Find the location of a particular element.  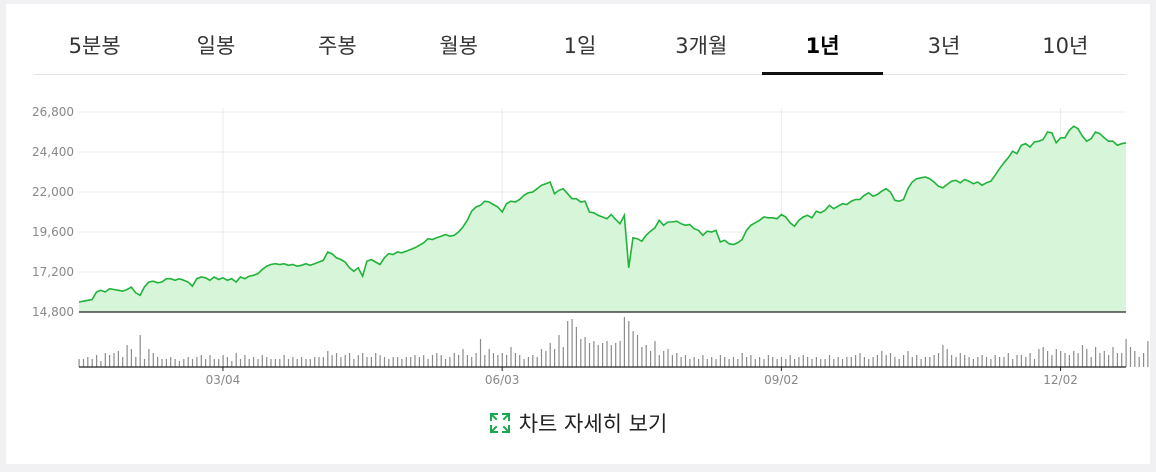

tab-period-5: 3개월 is located at coordinates (701, 46).